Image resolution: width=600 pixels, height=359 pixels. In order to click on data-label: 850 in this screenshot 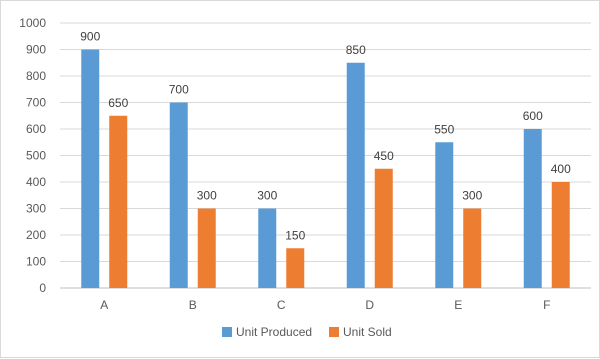, I will do `click(356, 50)`.